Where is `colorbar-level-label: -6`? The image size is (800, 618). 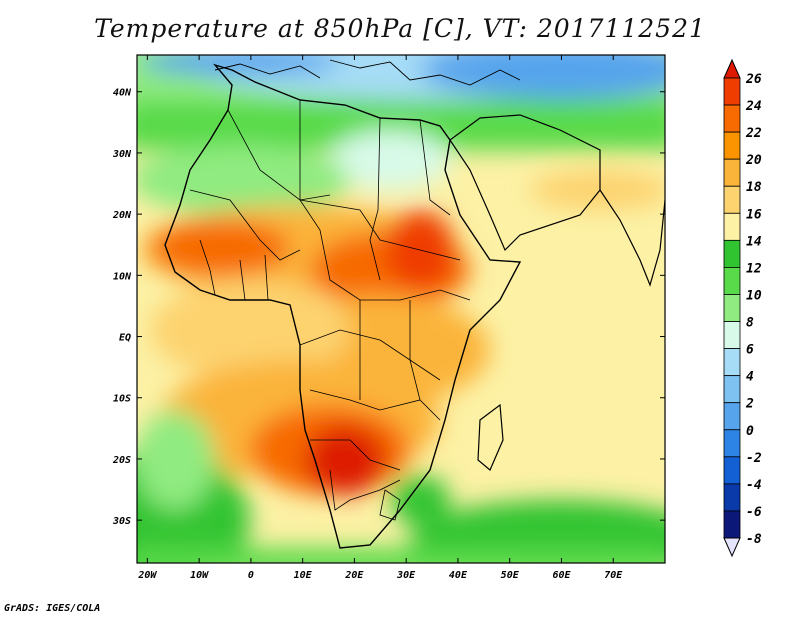
colorbar-level-label: -6 is located at coordinates (754, 512).